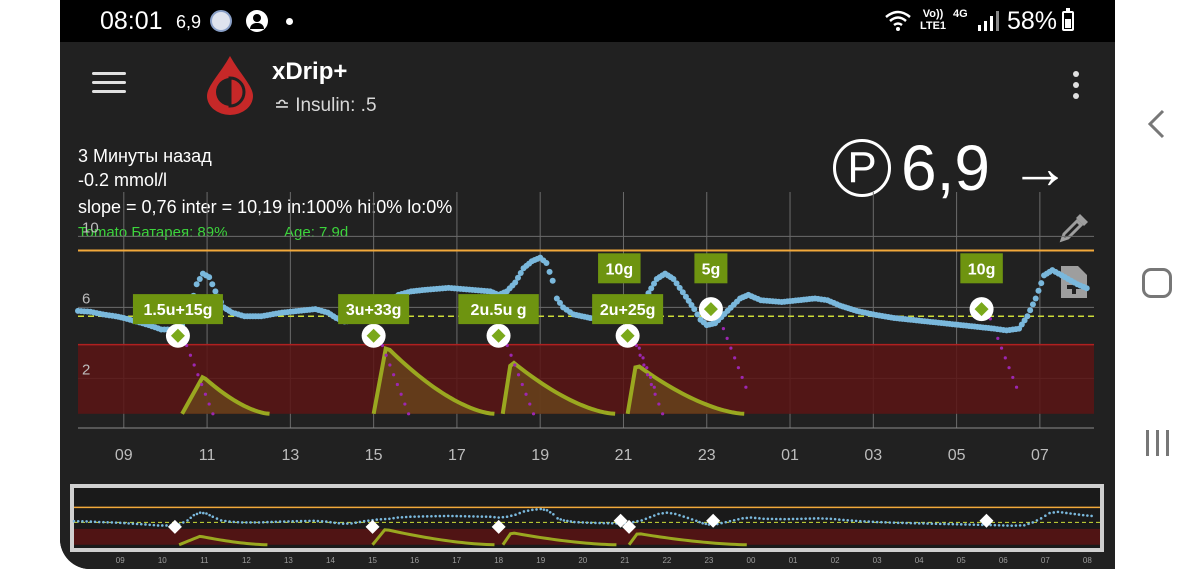 The image size is (1200, 569). What do you see at coordinates (877, 560) in the screenshot?
I see `overview-x-tick-label: 03` at bounding box center [877, 560].